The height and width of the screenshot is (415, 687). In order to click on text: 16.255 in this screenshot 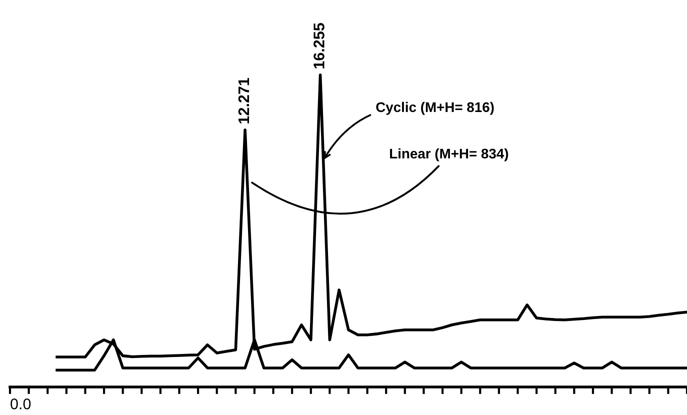, I will do `click(319, 45)`.